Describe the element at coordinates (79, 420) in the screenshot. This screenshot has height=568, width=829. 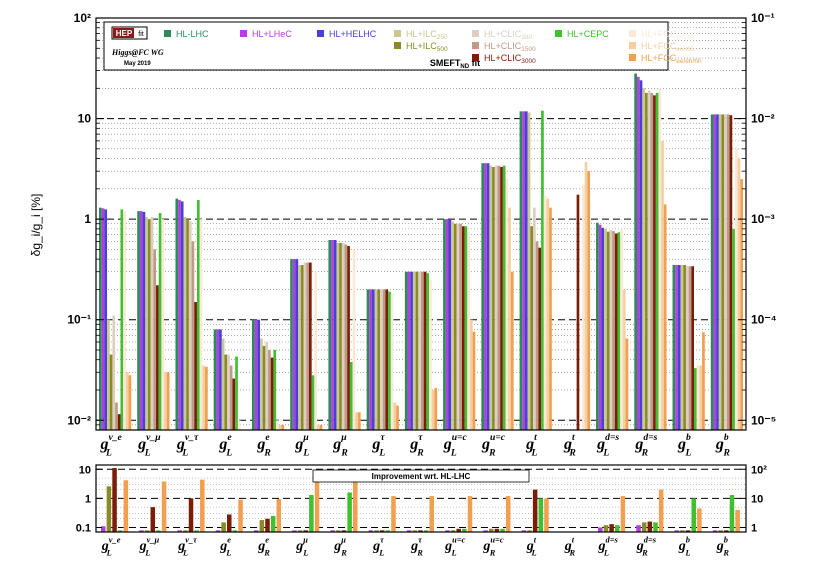
I see `y-tick-label: 10⁻²` at that location.